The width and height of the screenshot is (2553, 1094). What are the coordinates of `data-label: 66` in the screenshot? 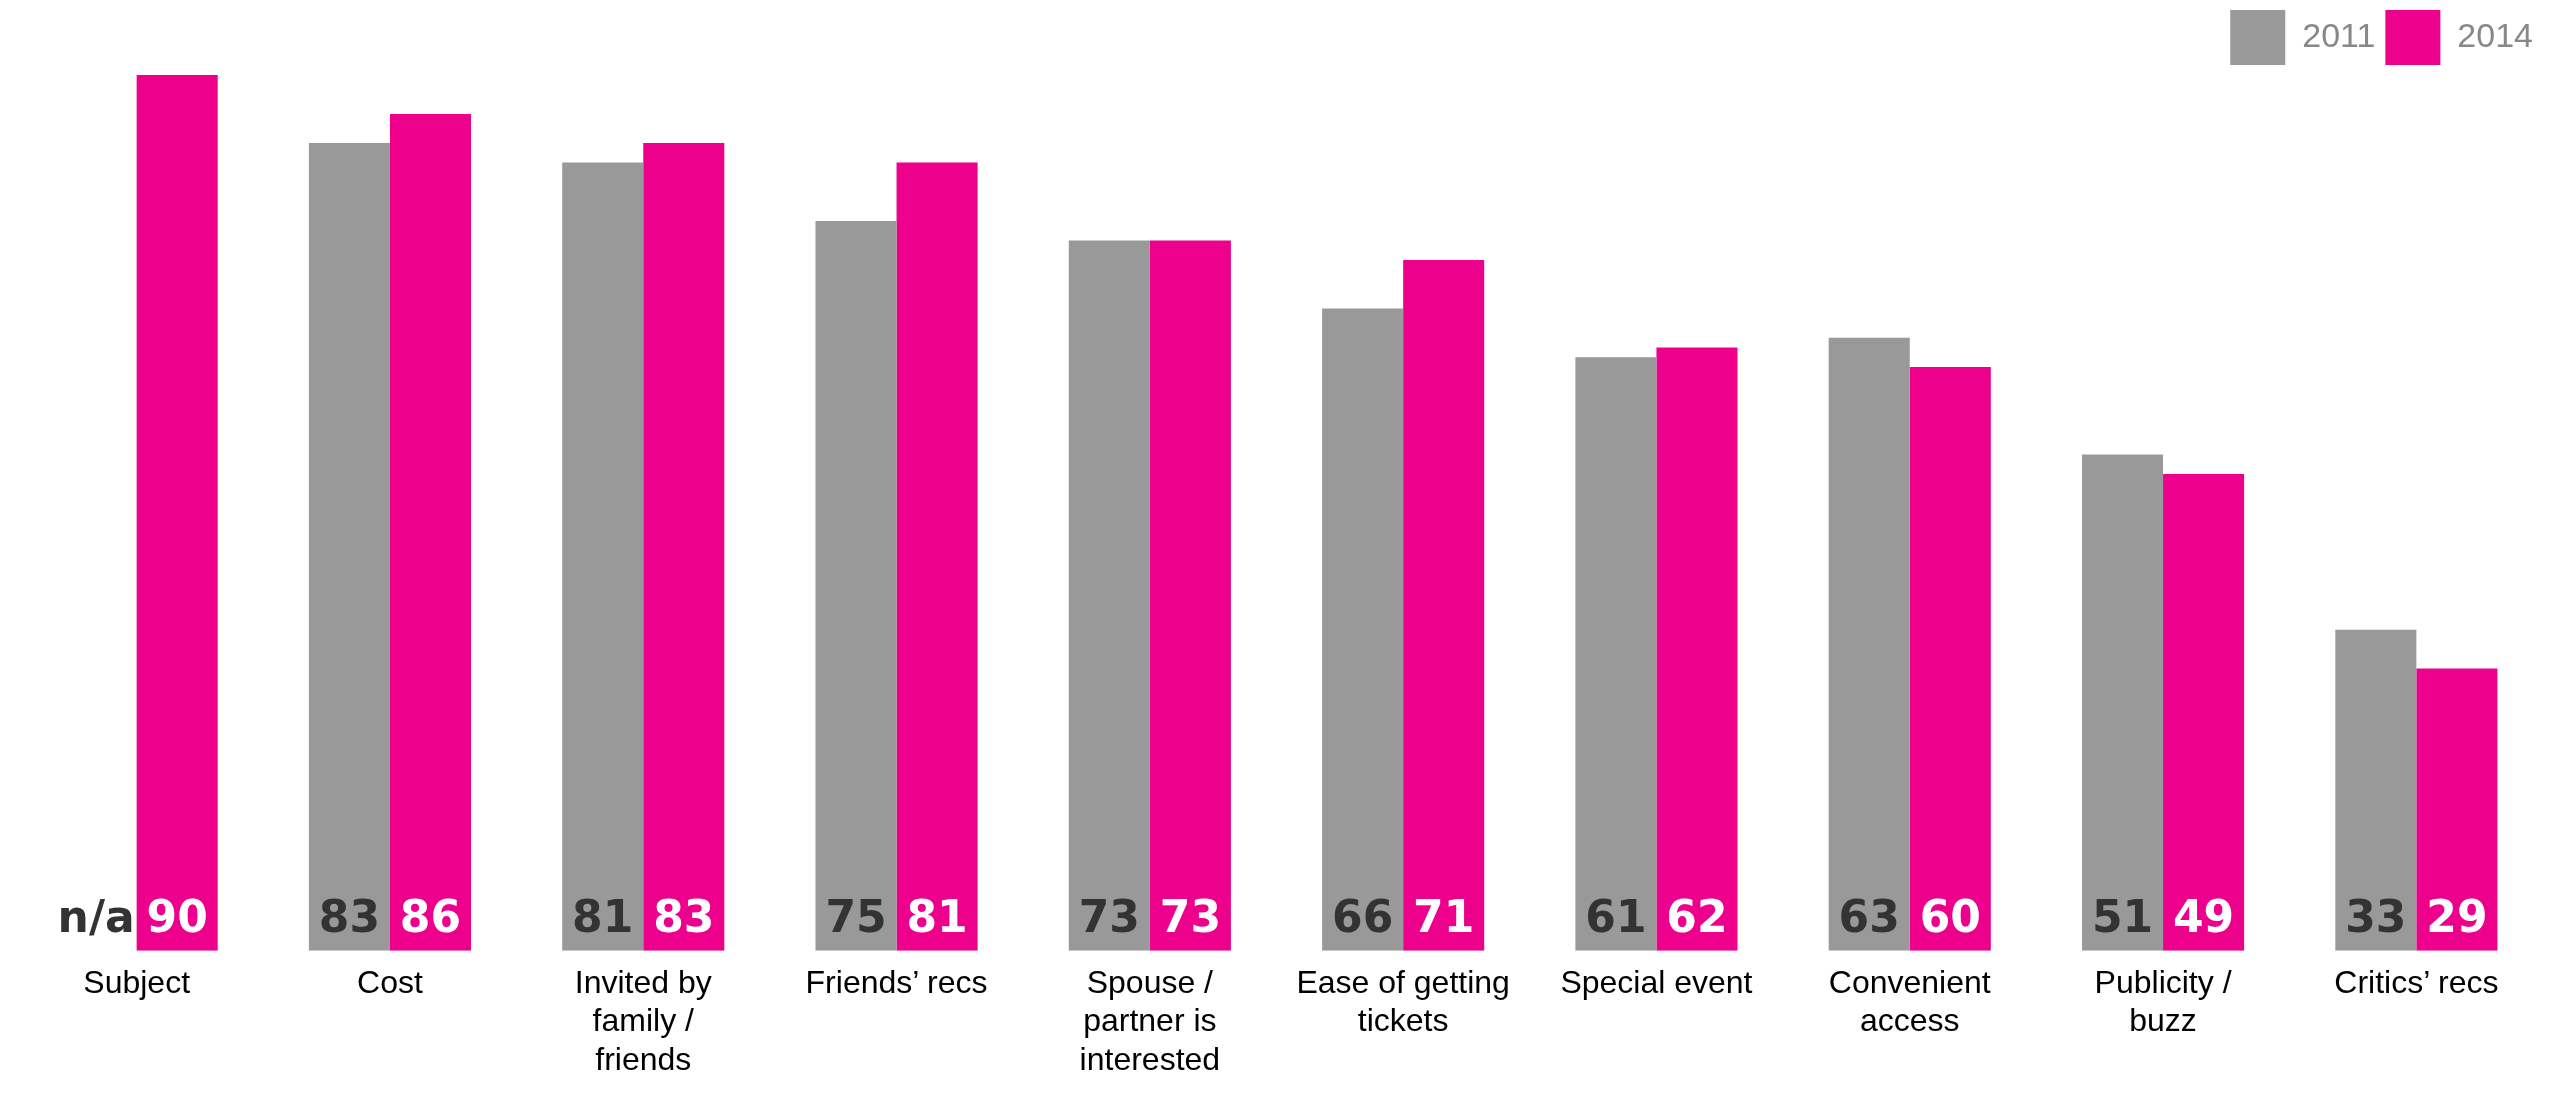 It's located at (1363, 917).